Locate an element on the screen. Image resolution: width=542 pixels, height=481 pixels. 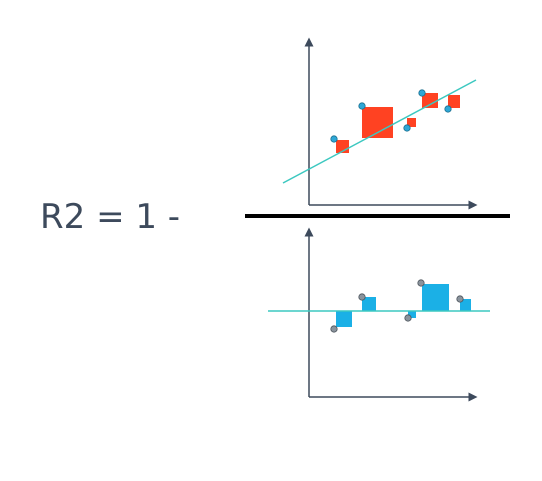
bottom-plot is located at coordinates (379, 314).